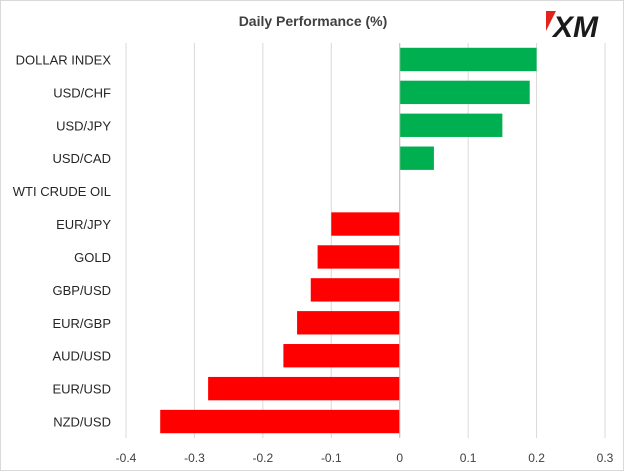  What do you see at coordinates (81, 158) in the screenshot?
I see `category-label: USD/CAD` at bounding box center [81, 158].